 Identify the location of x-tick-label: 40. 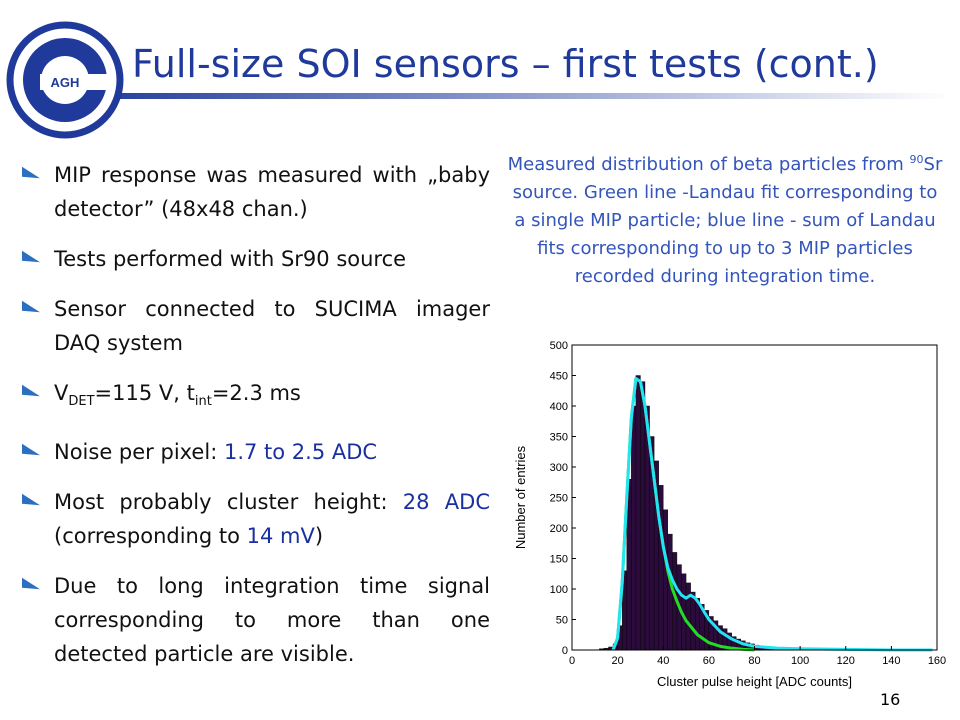
(663, 661).